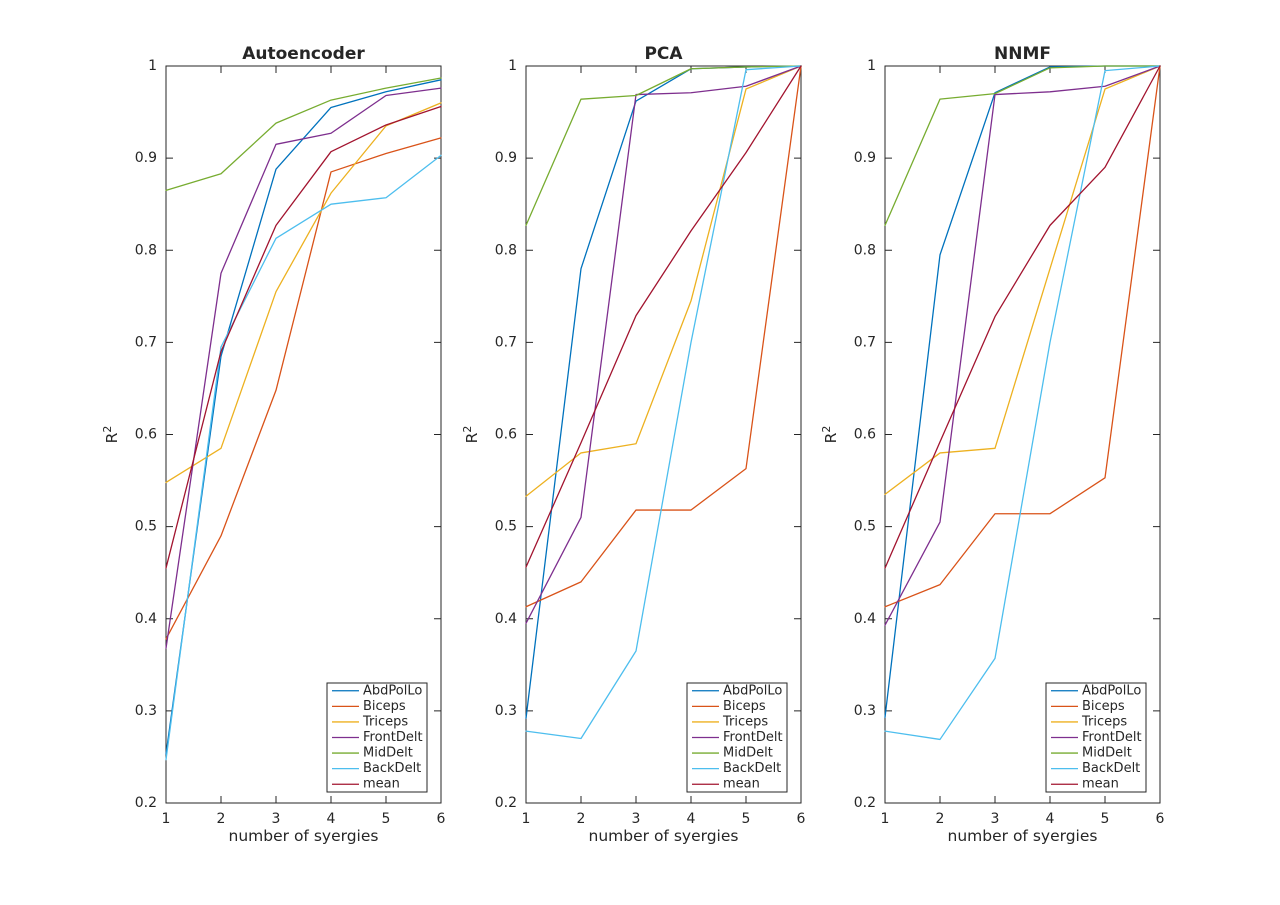 The image size is (1280, 905). I want to click on plot-title: NNMF, so click(1022, 54).